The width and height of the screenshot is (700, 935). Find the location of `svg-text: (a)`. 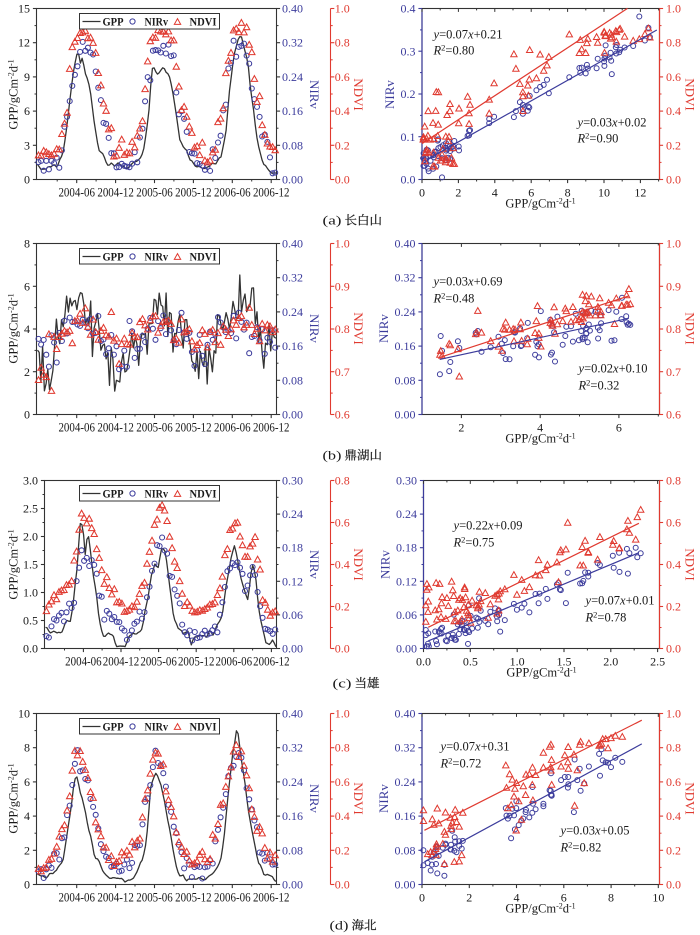

svg-text: (a) is located at coordinates (332, 220).